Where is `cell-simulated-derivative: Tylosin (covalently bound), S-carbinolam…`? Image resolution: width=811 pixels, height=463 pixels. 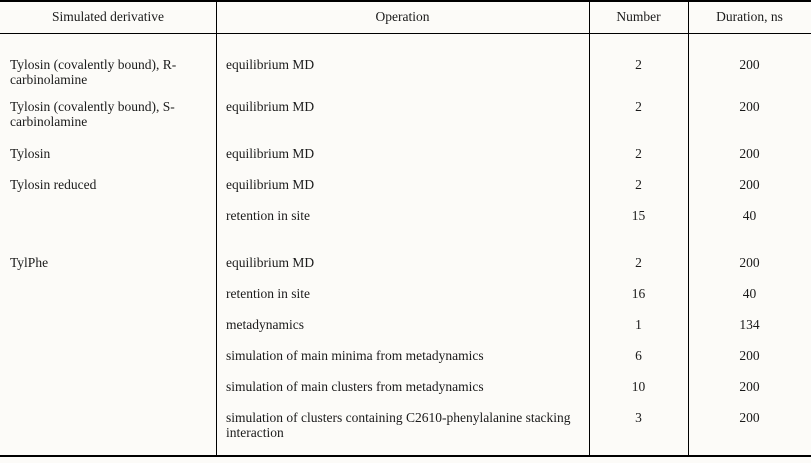 cell-simulated-derivative: Tylosin (covalently bound), S-carbinolam… is located at coordinates (92, 114).